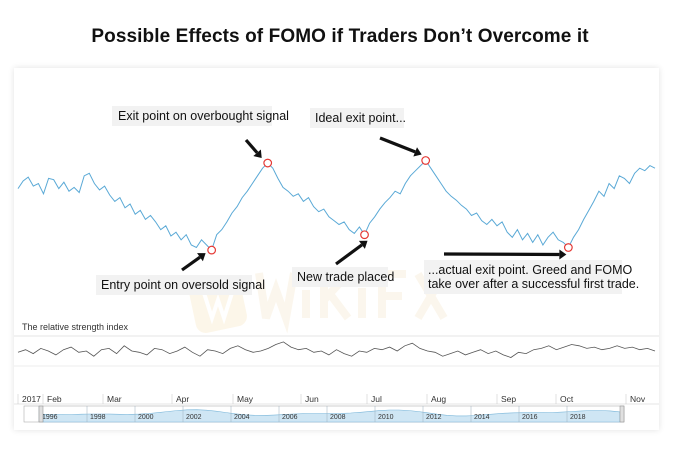  I want to click on year-label: 2016, so click(530, 417).